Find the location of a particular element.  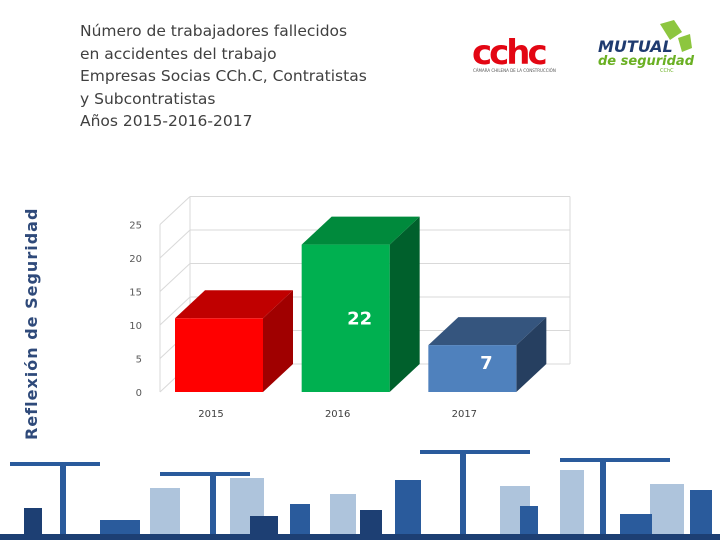

bar-2017 is located at coordinates (472, 368).